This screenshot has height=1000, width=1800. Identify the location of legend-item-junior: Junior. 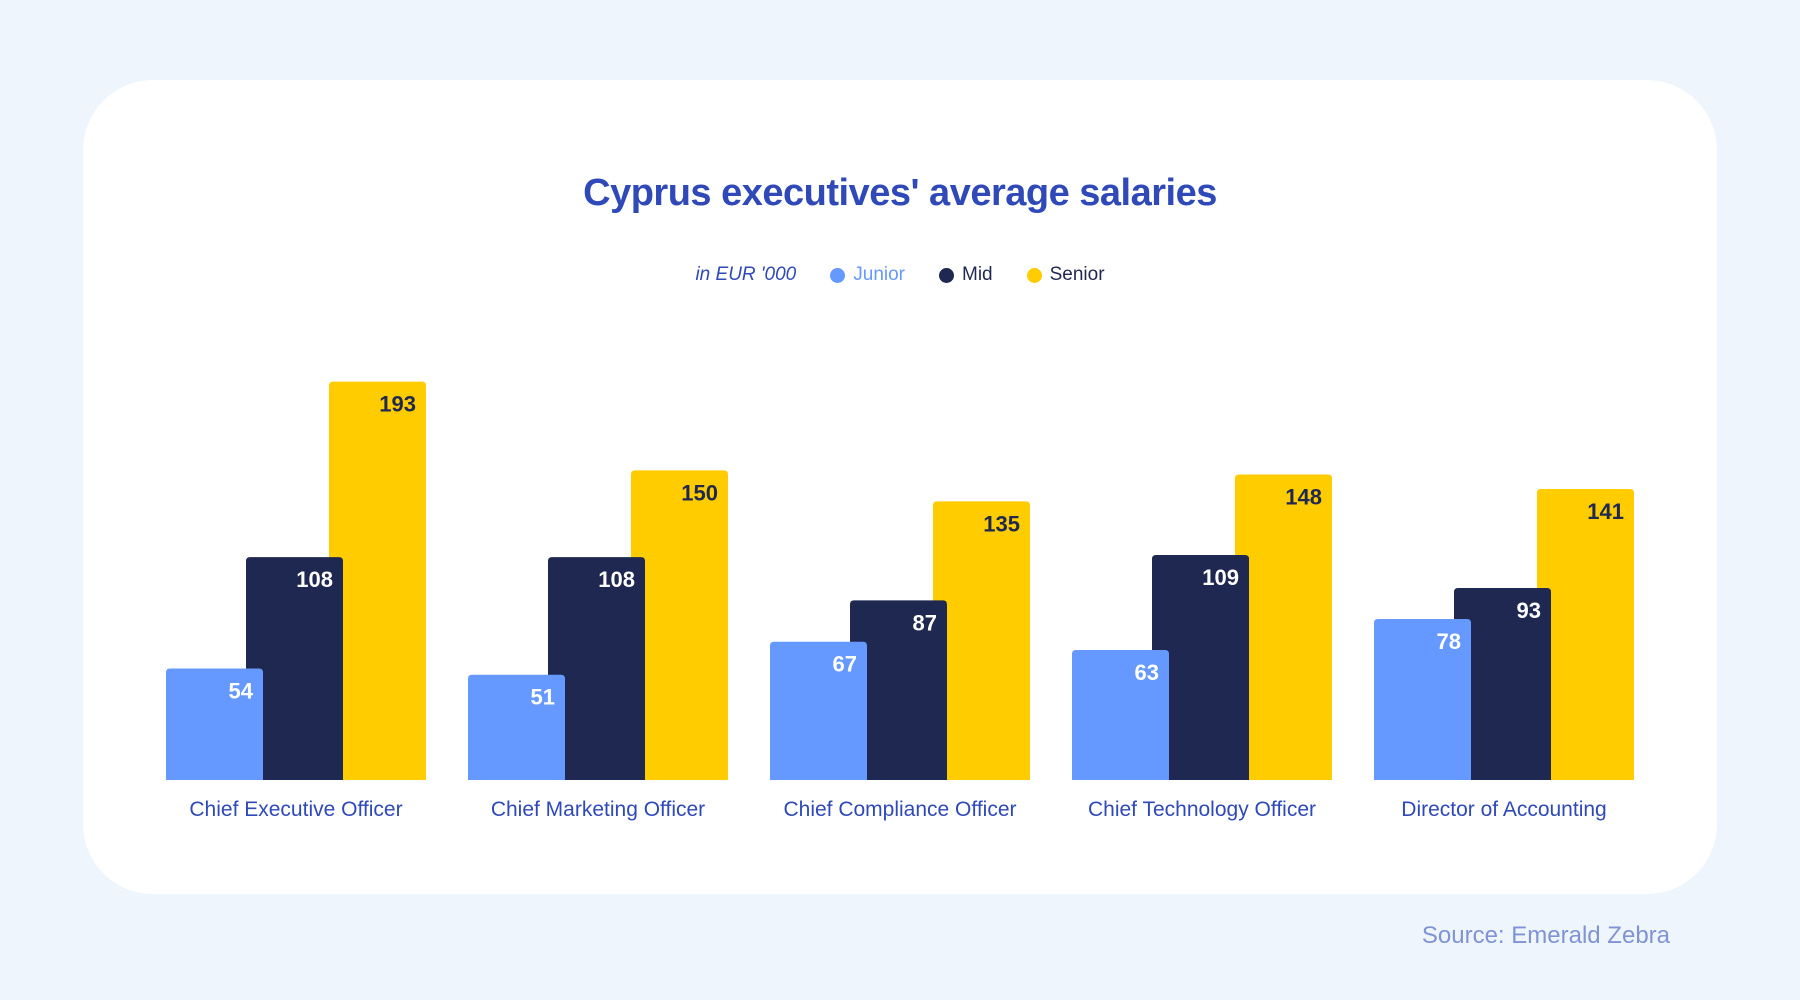
(867, 275).